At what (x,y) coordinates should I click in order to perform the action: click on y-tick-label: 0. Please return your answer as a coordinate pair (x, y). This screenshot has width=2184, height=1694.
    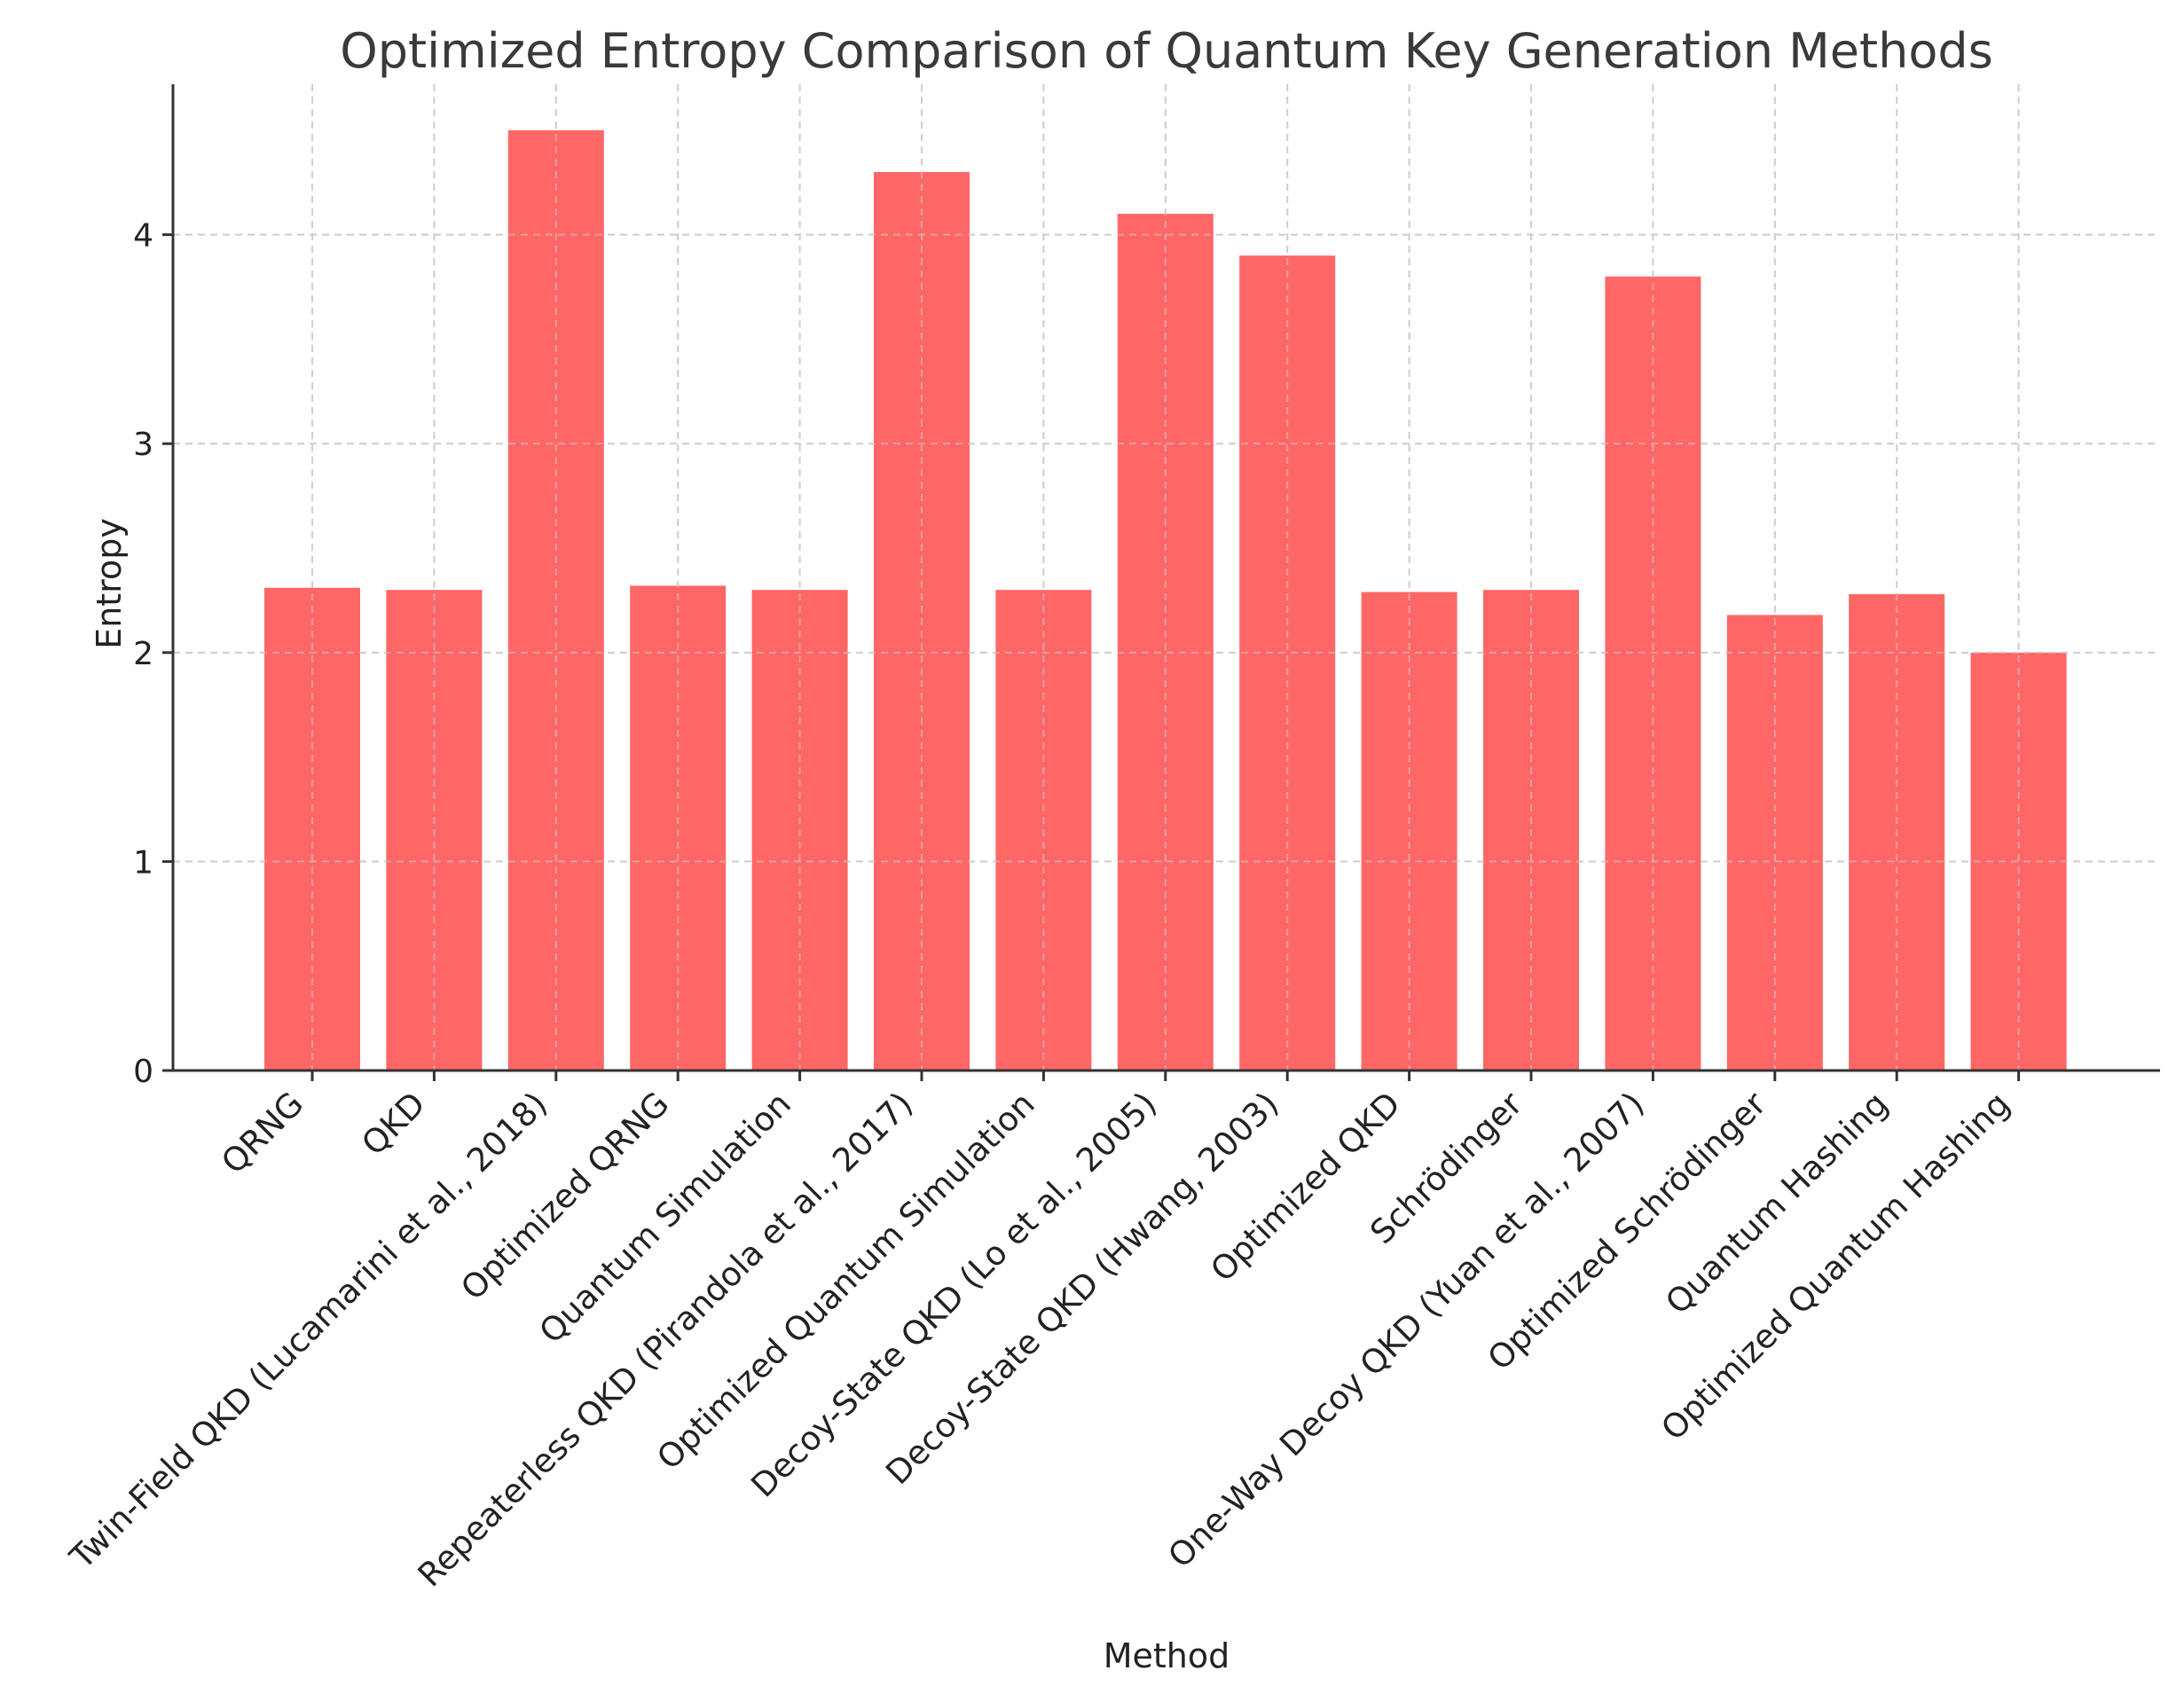
    Looking at the image, I should click on (143, 1072).